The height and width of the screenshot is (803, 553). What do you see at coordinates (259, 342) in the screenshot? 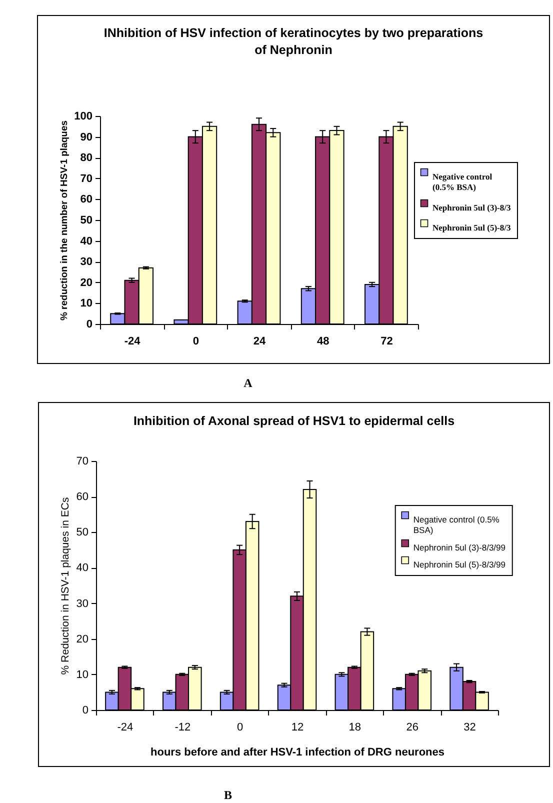
I see `x-tick-label: 24` at bounding box center [259, 342].